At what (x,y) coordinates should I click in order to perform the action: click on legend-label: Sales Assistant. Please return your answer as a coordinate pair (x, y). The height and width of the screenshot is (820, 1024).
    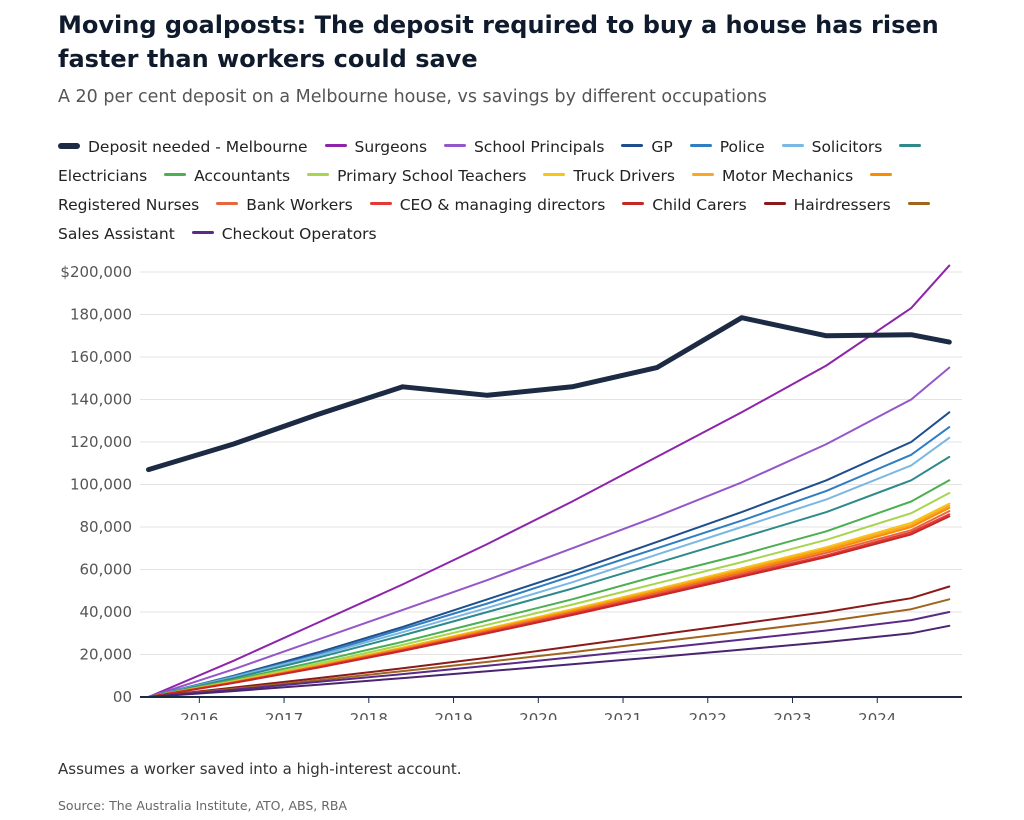
    Looking at the image, I should click on (116, 234).